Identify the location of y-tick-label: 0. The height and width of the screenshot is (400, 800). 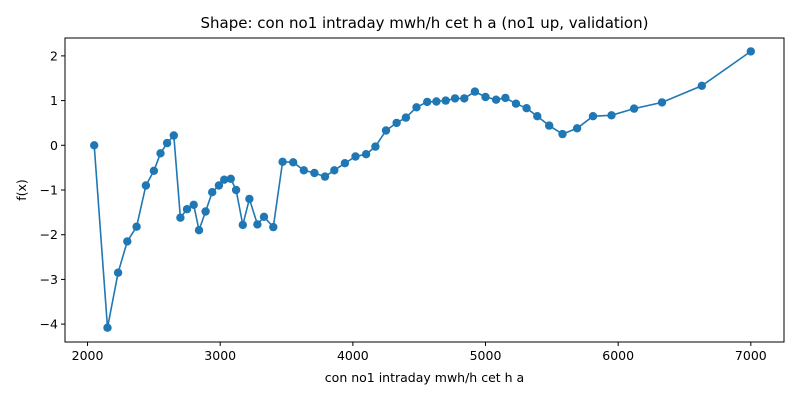
(54, 145).